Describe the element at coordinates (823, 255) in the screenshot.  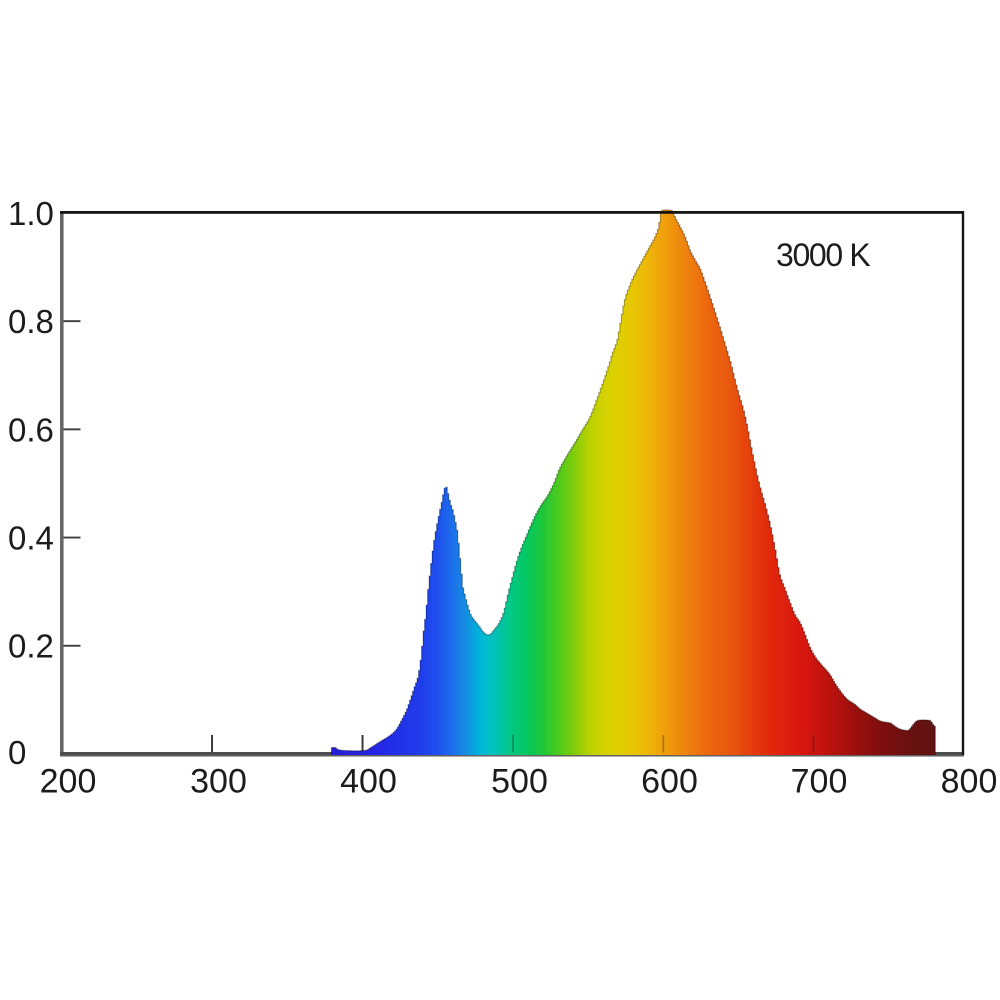
I see `svg-text: 3000 K` at that location.